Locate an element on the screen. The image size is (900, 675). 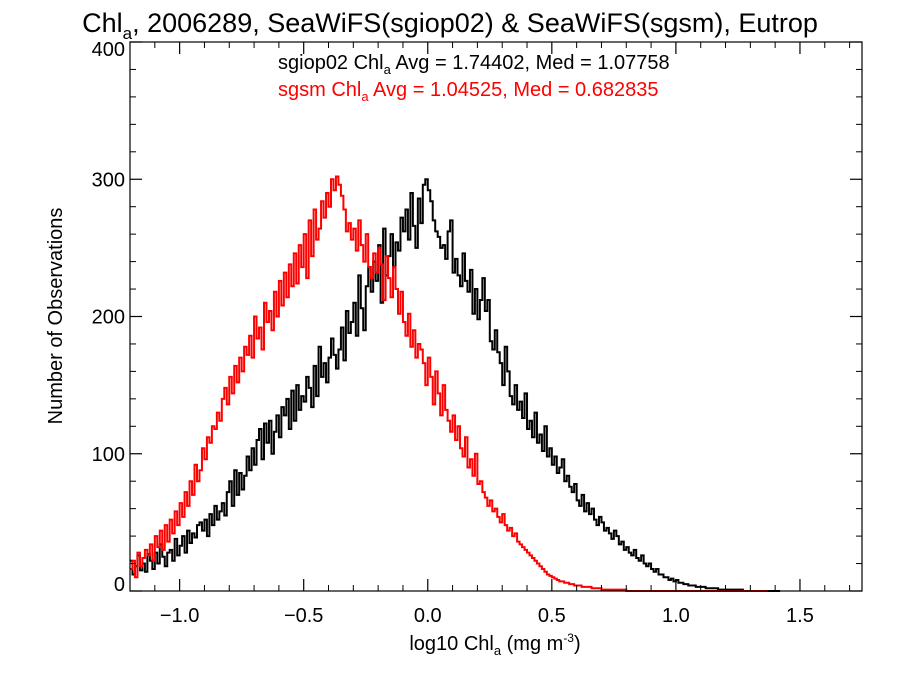
x-axis-label-sub: a is located at coordinates (498, 650).